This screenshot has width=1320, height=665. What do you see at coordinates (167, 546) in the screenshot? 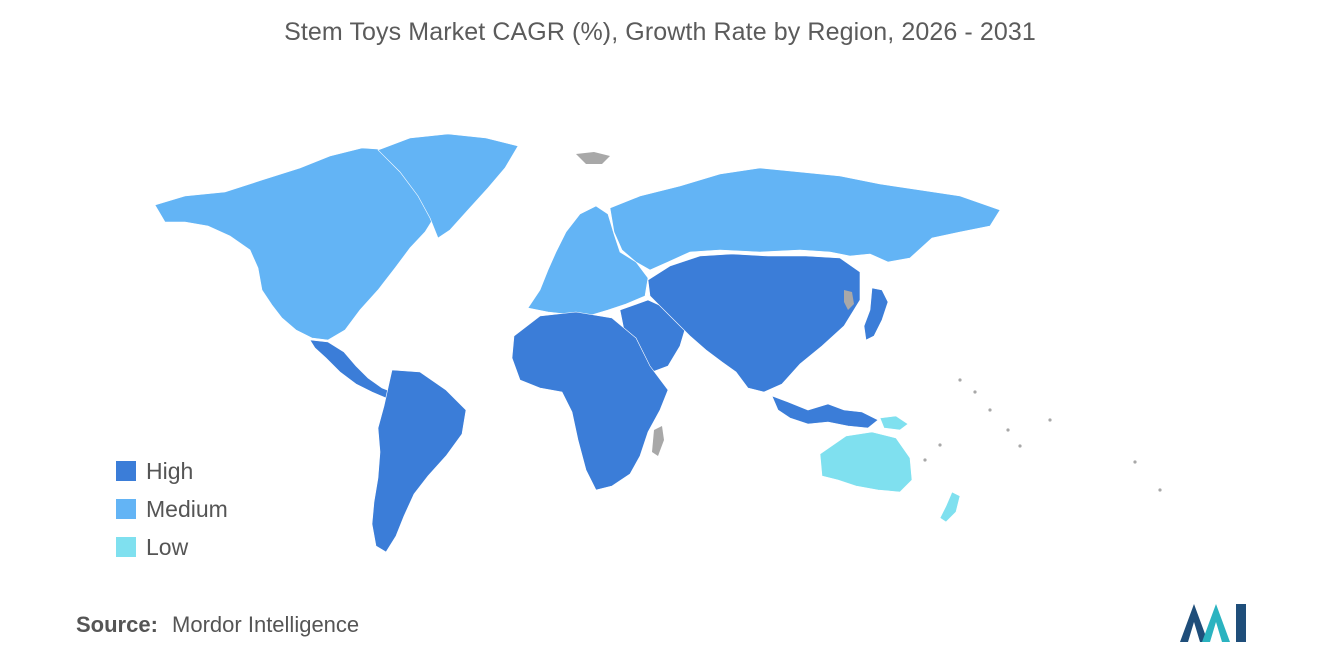
I see `legend-label-low: Low` at bounding box center [167, 546].